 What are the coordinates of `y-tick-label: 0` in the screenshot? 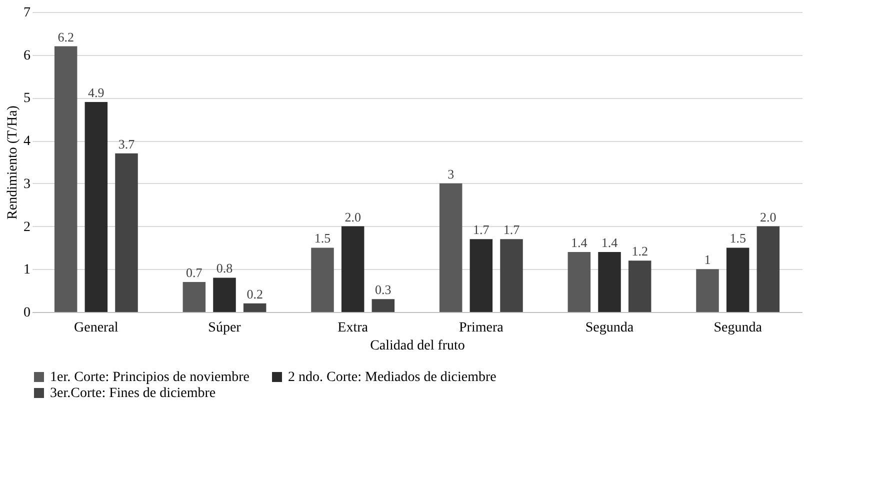 It's located at (27, 313).